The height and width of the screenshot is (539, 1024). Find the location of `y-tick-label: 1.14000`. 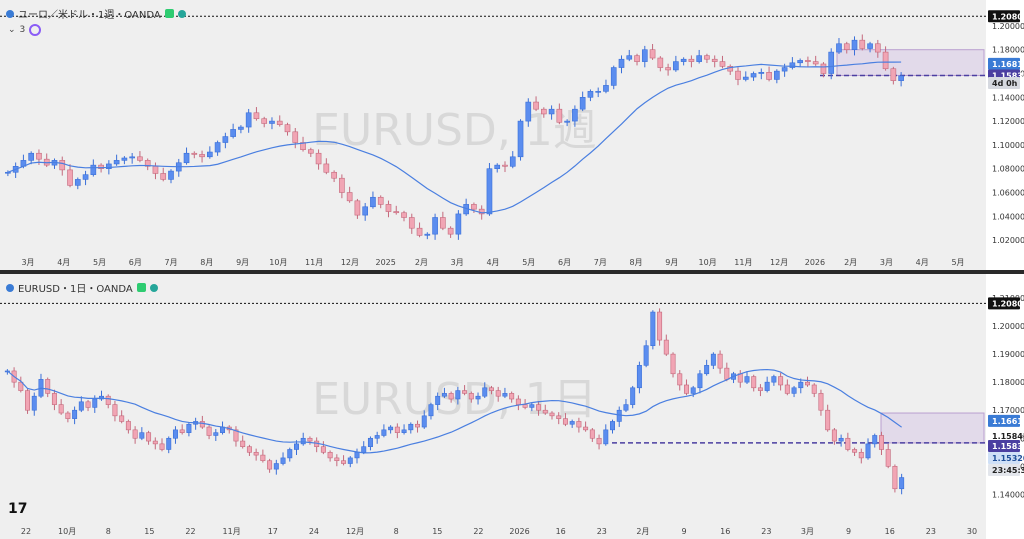

y-tick-label: 1.14000 is located at coordinates (1008, 97).